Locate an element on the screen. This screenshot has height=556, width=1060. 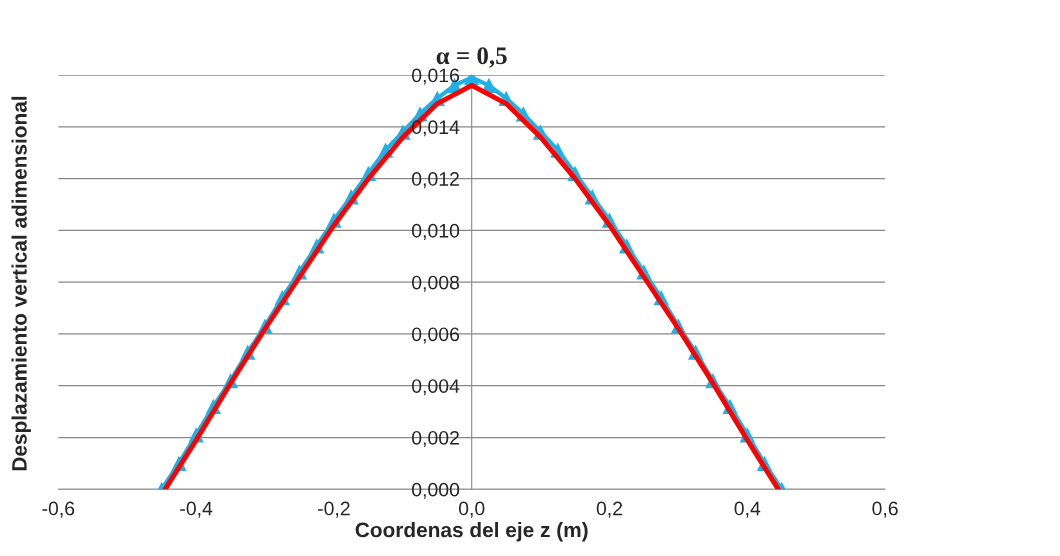
x-tick-label: 0,4 is located at coordinates (747, 509).